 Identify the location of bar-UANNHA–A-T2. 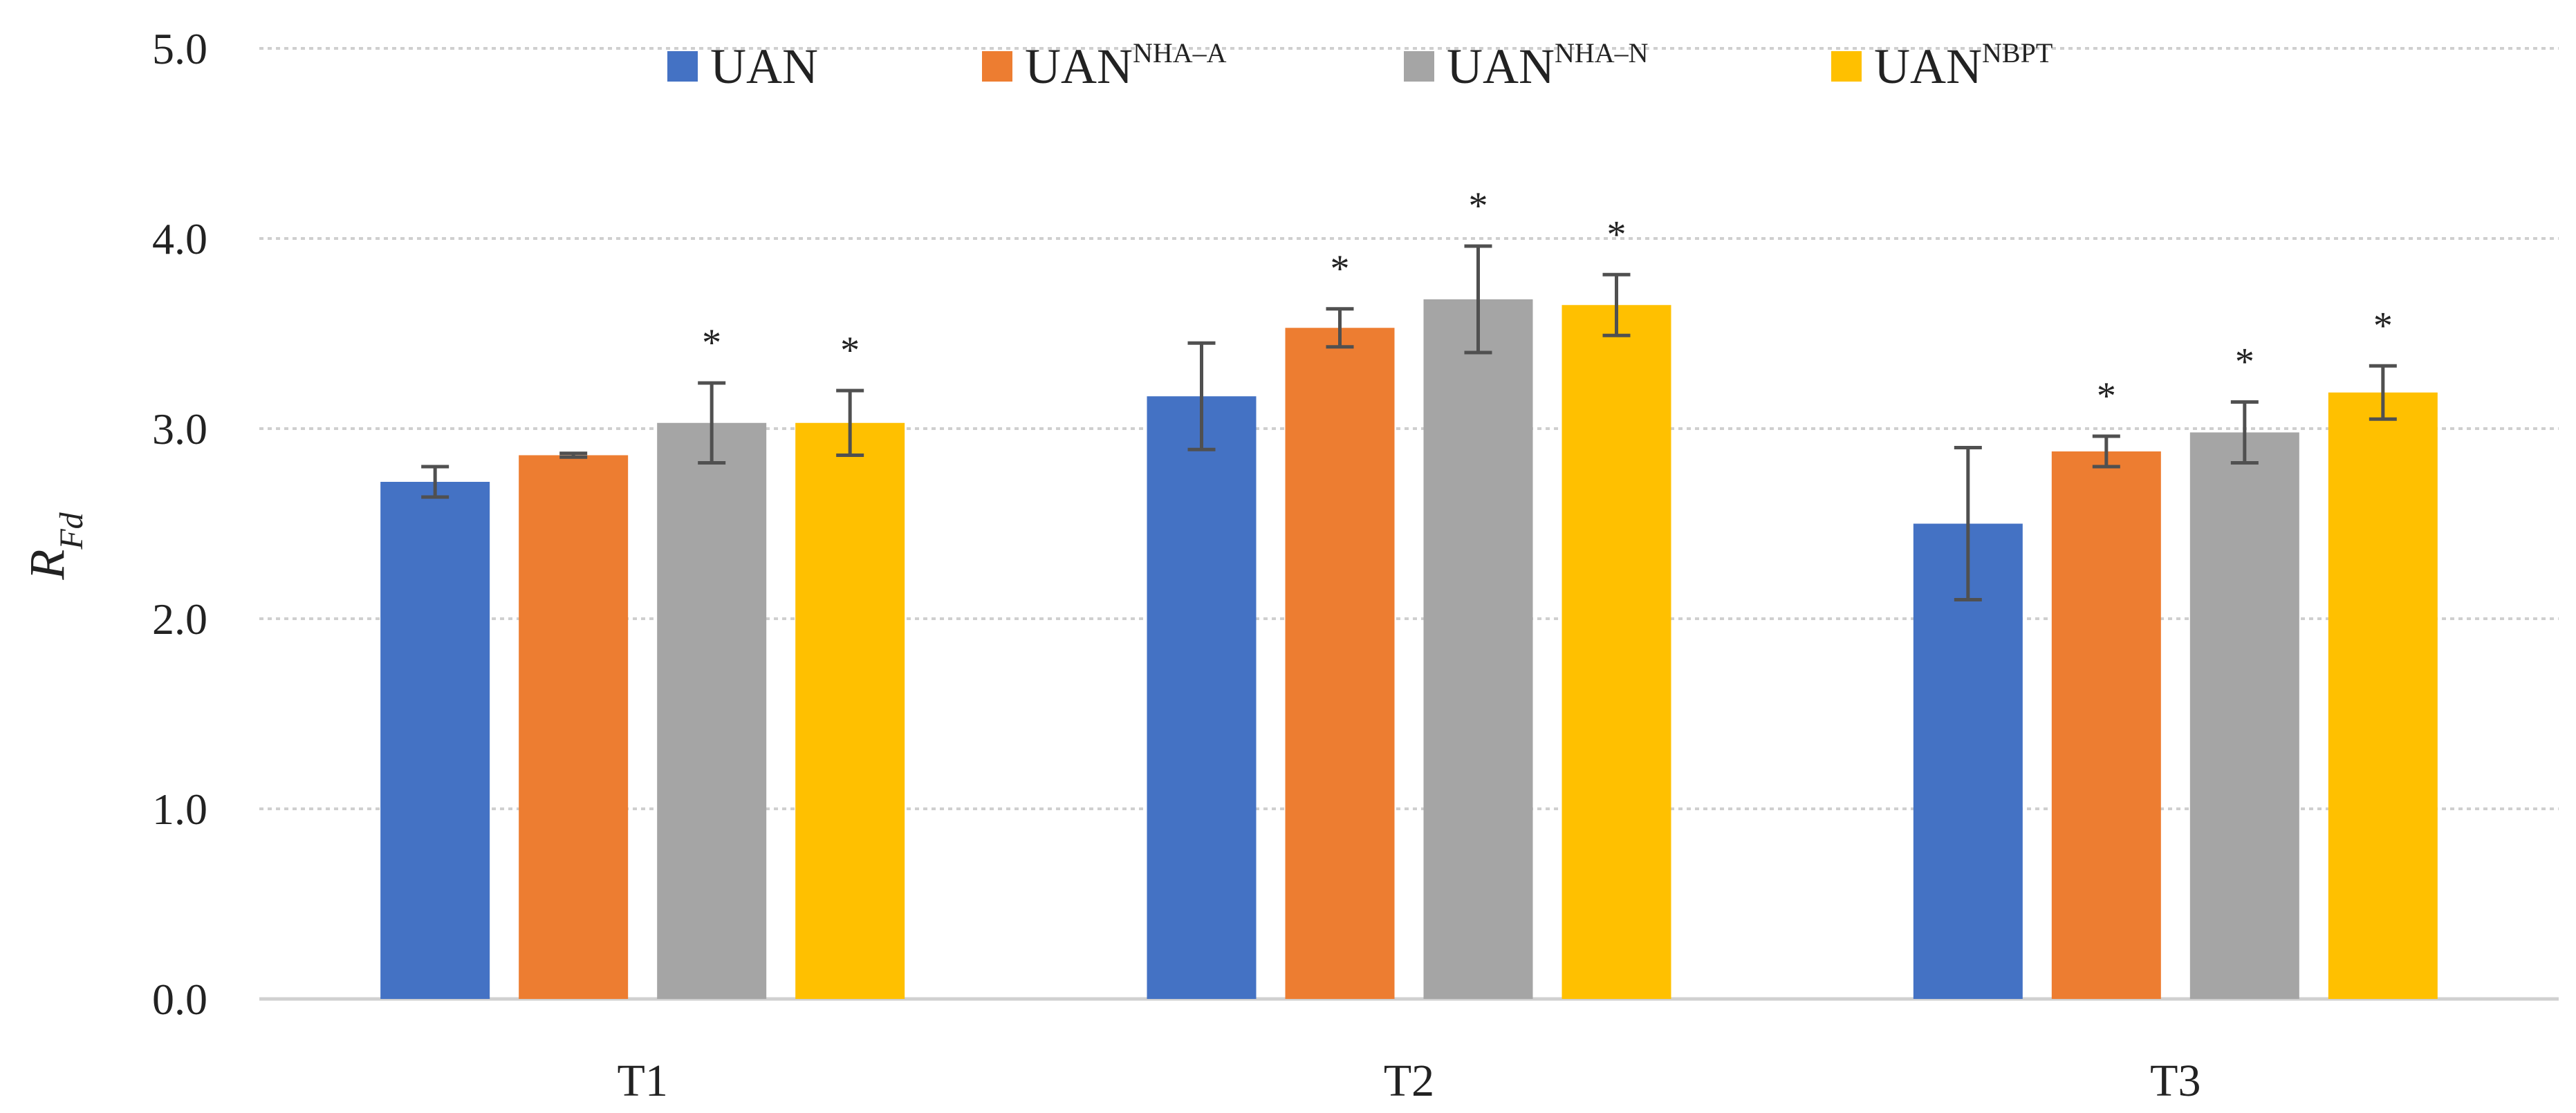
(1340, 663).